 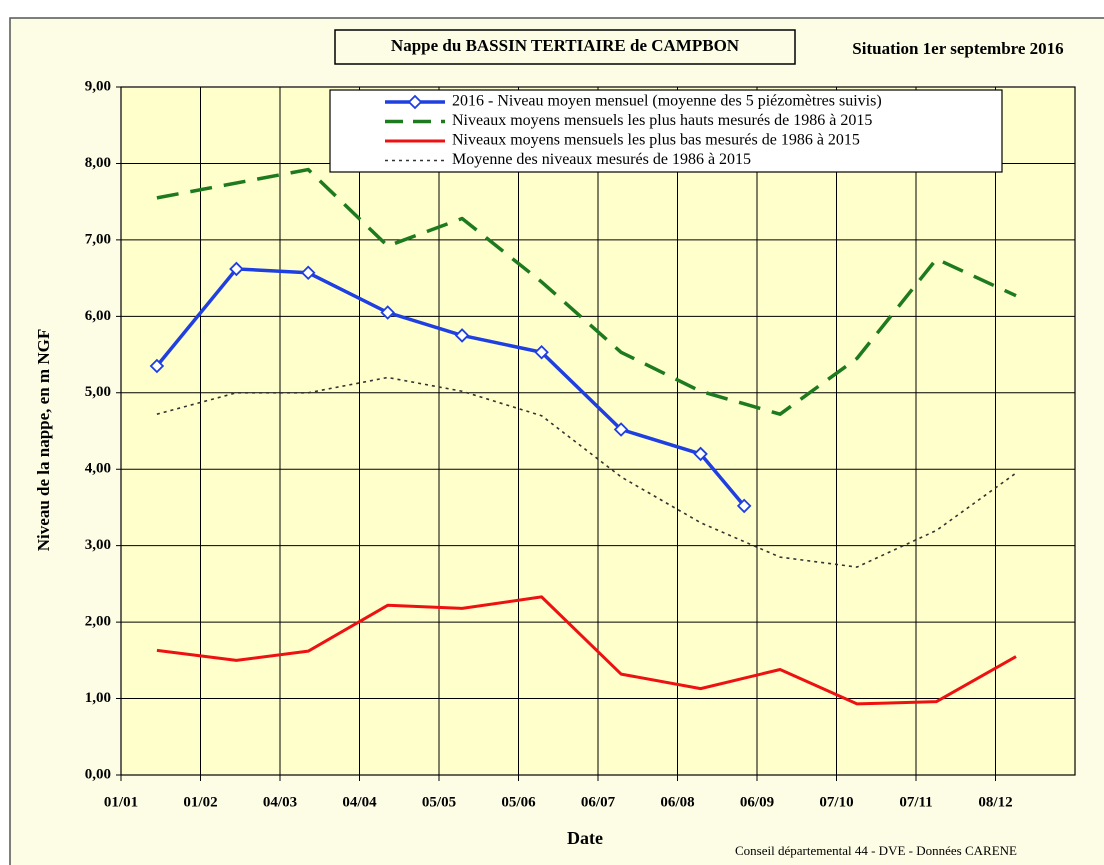 What do you see at coordinates (98, 86) in the screenshot?
I see `y-tick-label: 9,00` at bounding box center [98, 86].